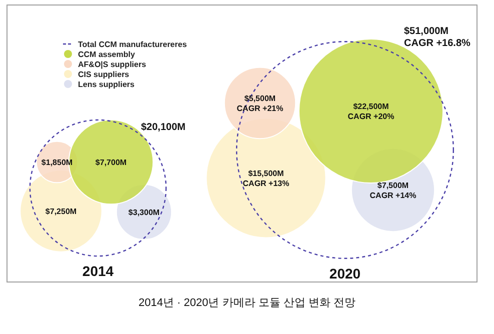 This screenshot has height=334, width=494. Describe the element at coordinates (104, 74) in the screenshot. I see `legend-label: CIS suppliers` at that location.